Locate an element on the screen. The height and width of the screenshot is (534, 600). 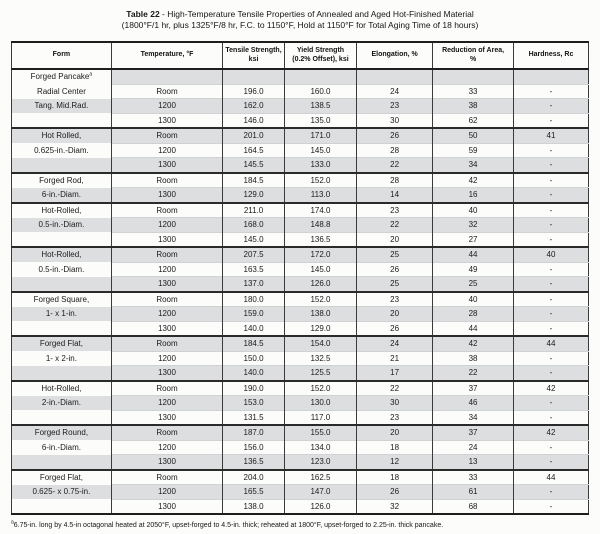
table-row: Forged Rod, Room 184.5 152.0 28 42- is located at coordinates (300, 179).